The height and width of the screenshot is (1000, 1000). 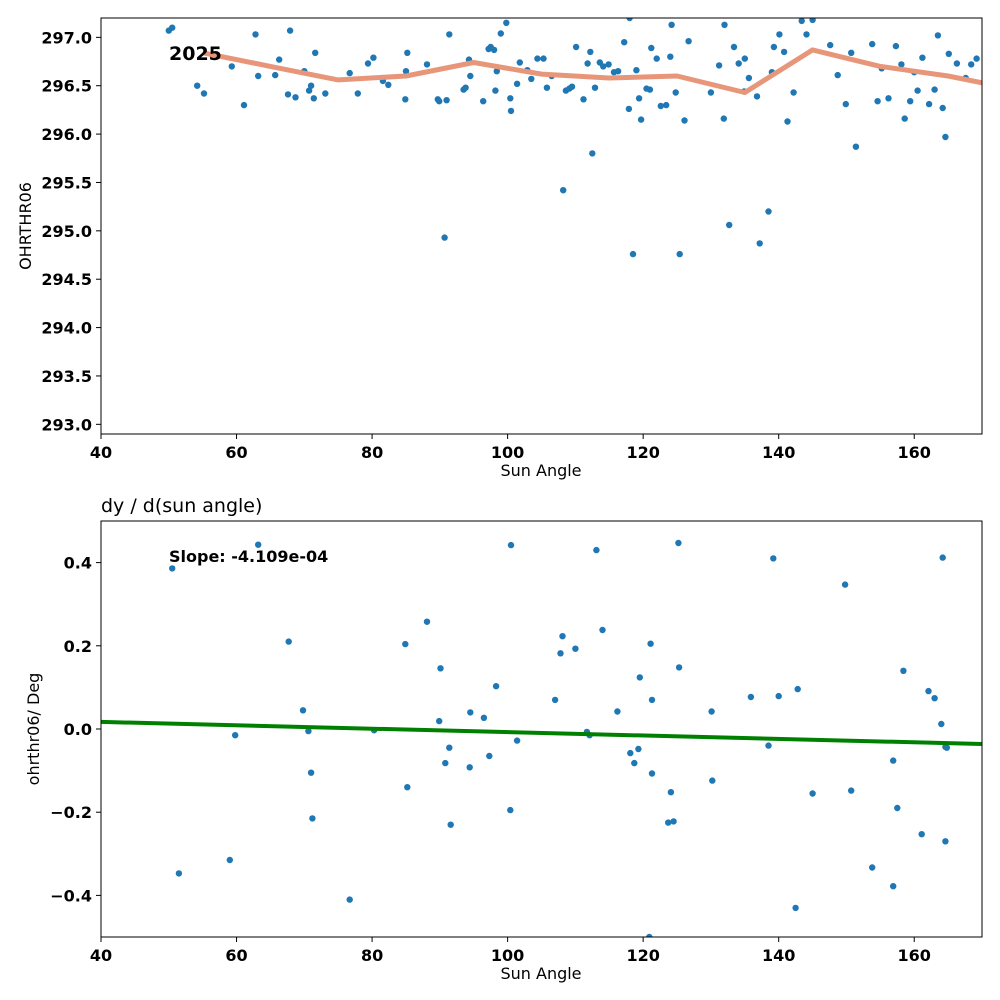 I want to click on top-chart-x-tick-label: 80, so click(x=372, y=452).